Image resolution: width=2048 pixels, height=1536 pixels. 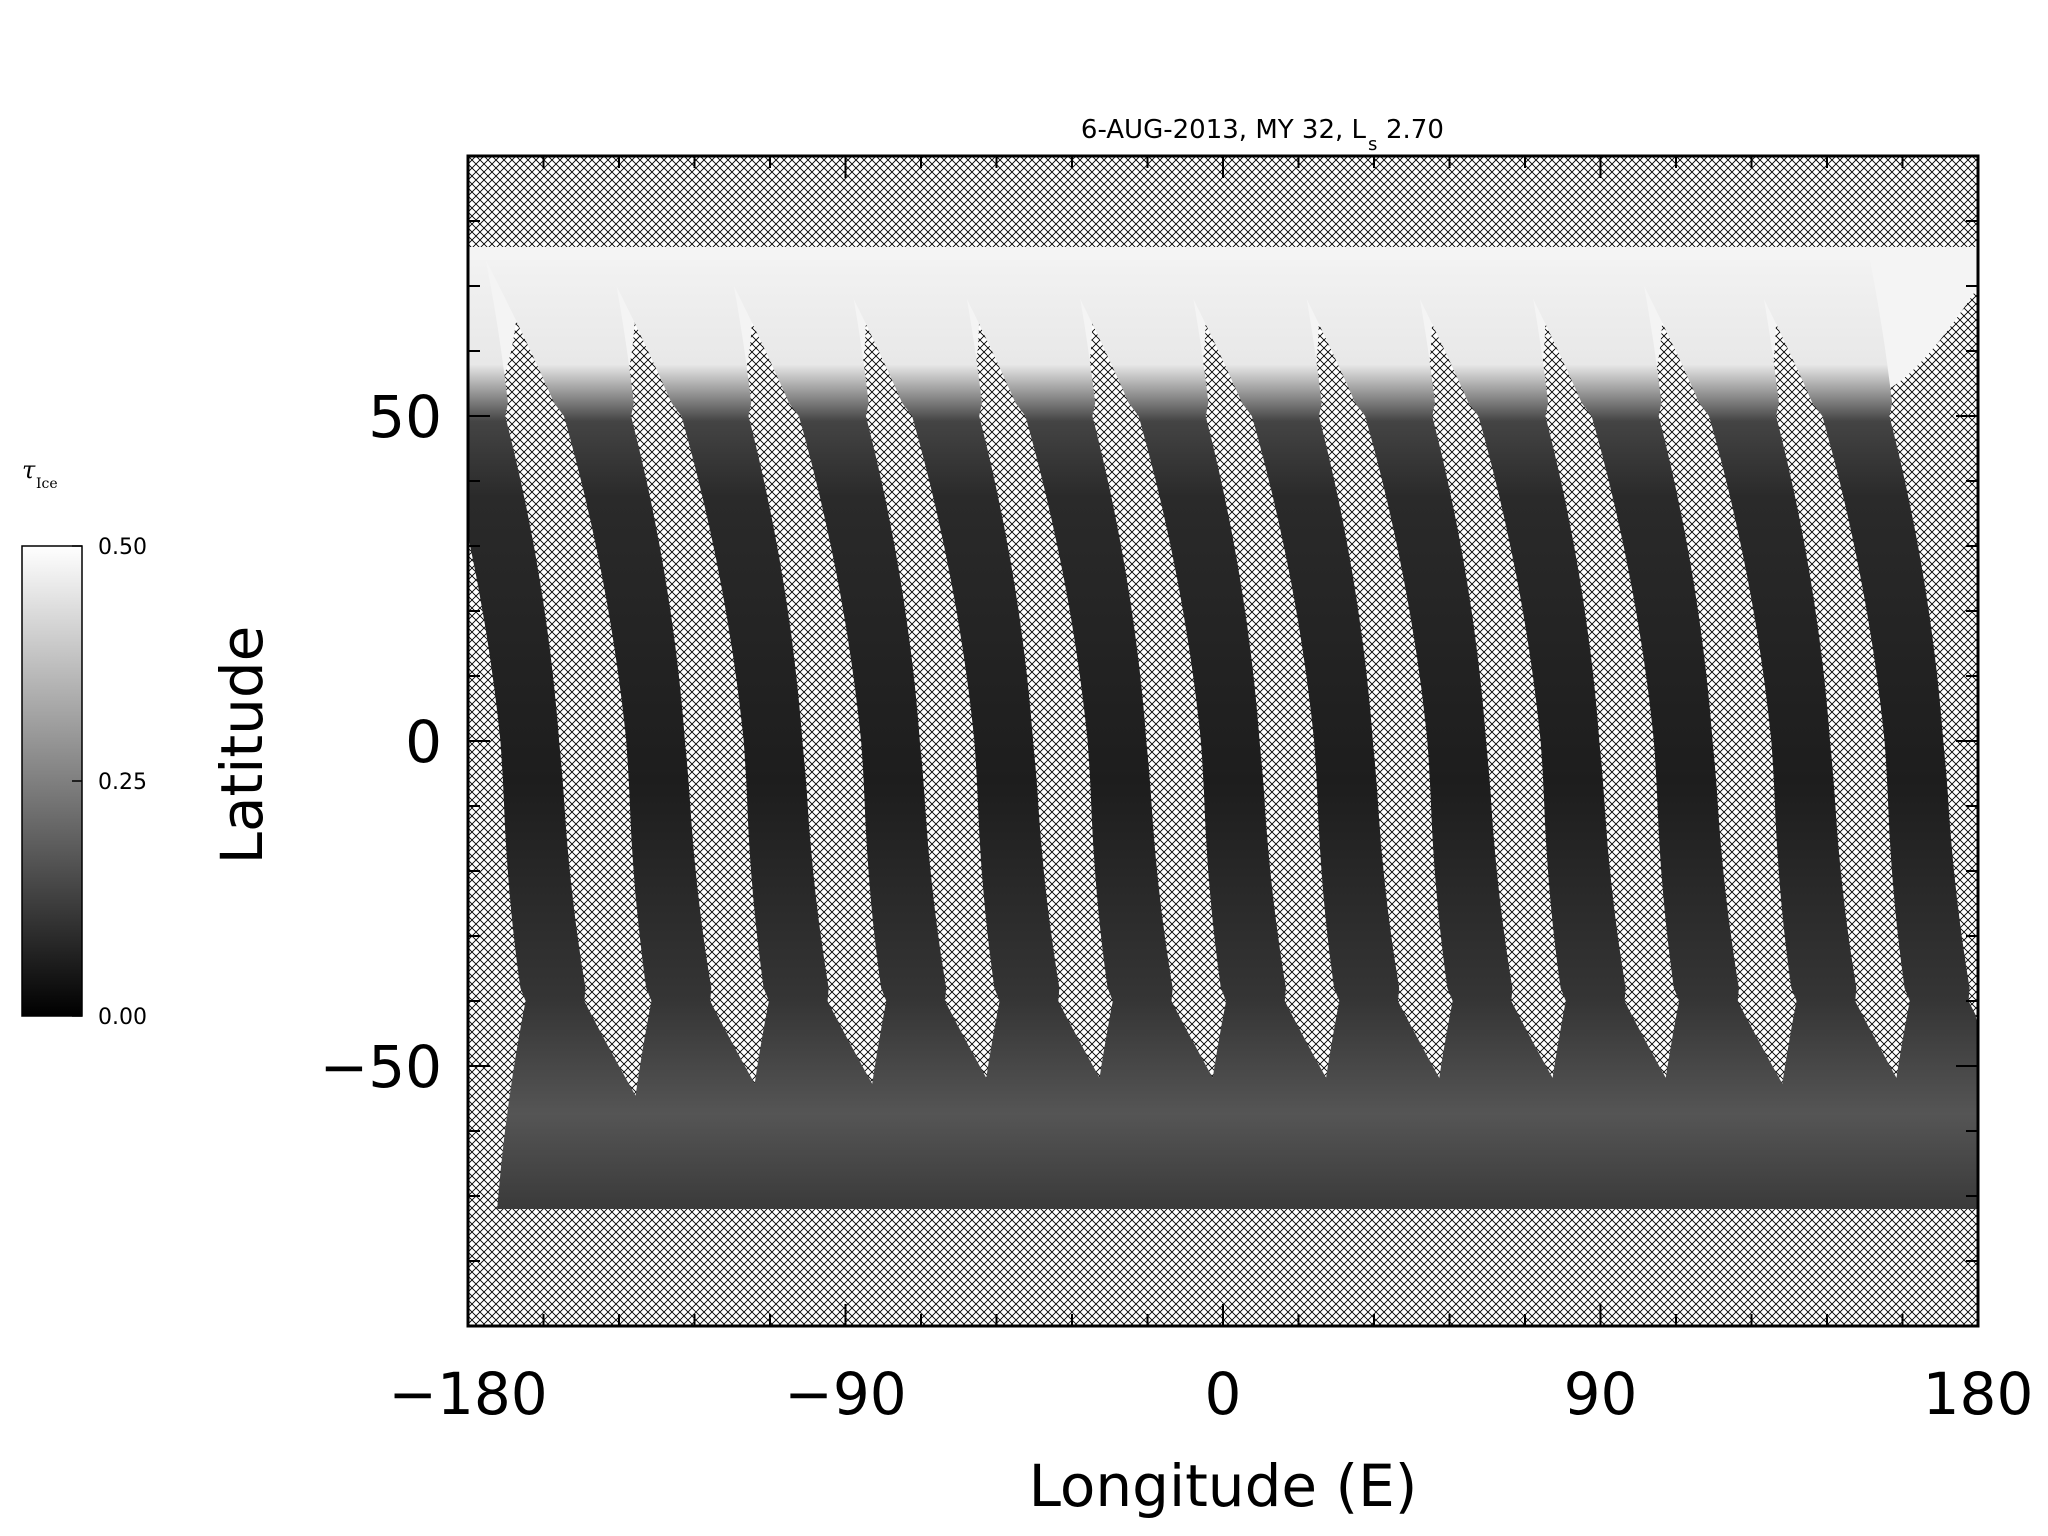 What do you see at coordinates (381, 1067) in the screenshot?
I see `y-tick-label: −50` at bounding box center [381, 1067].